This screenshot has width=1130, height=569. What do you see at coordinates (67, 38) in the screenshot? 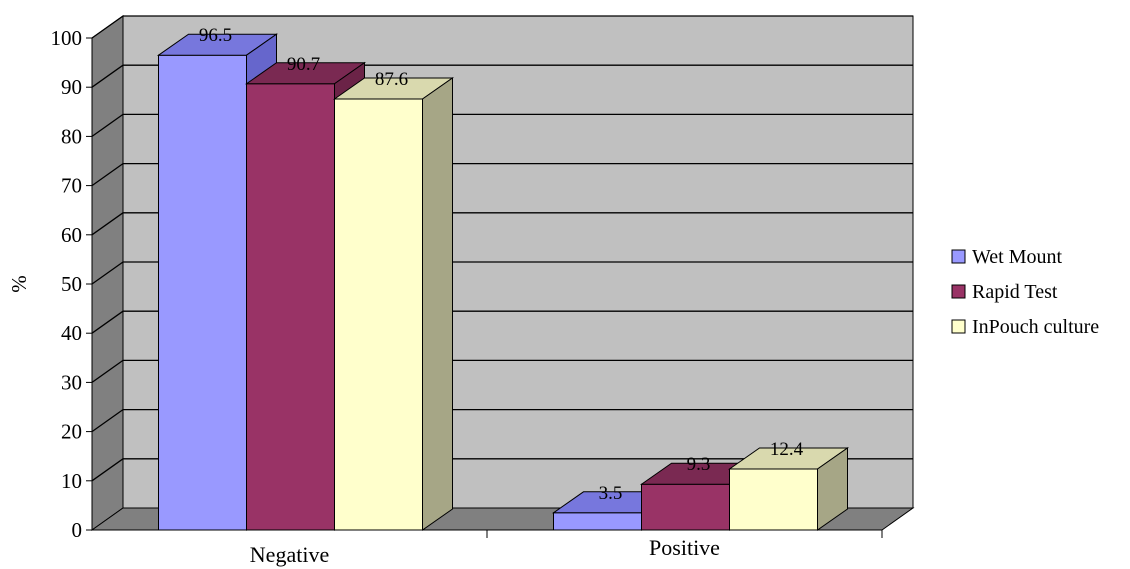
I see `y-tick-label: 100` at bounding box center [67, 38].